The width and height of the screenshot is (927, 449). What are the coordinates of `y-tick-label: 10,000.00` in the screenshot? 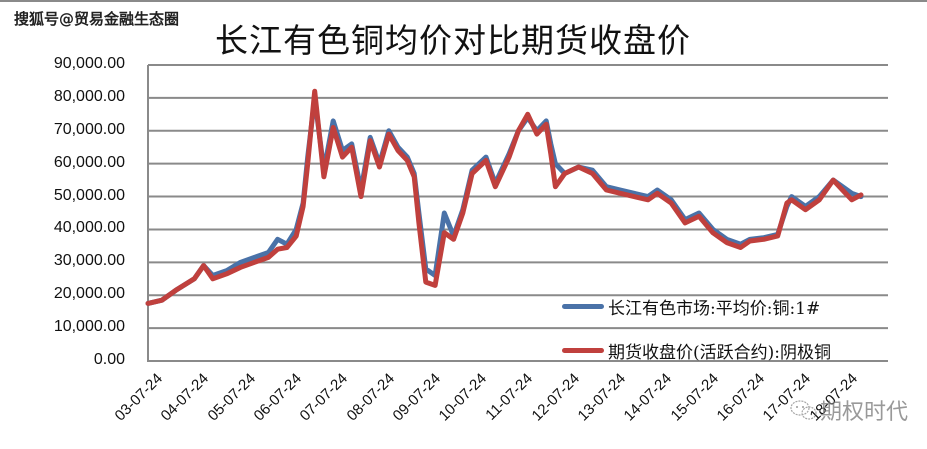 It's located at (89, 327).